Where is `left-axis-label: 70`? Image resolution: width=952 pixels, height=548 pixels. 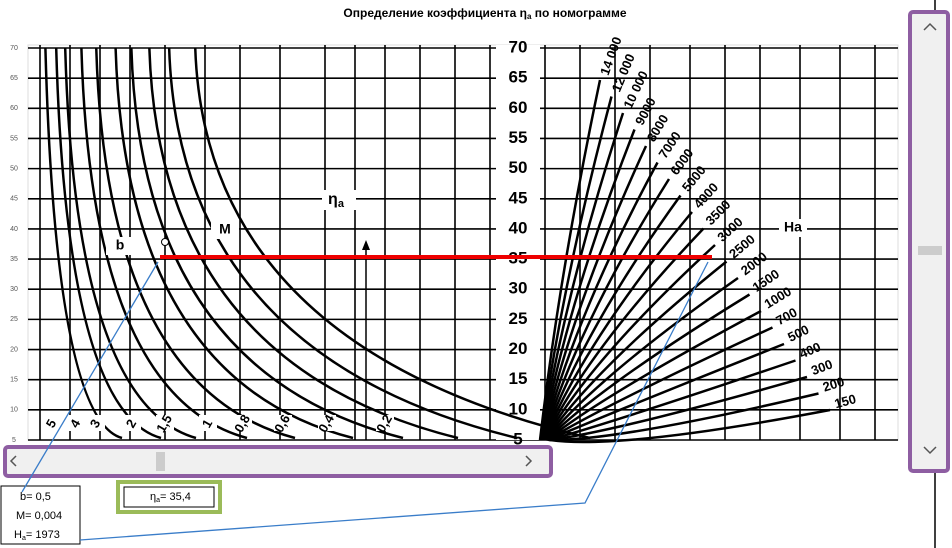 left-axis-label: 70 is located at coordinates (14, 48).